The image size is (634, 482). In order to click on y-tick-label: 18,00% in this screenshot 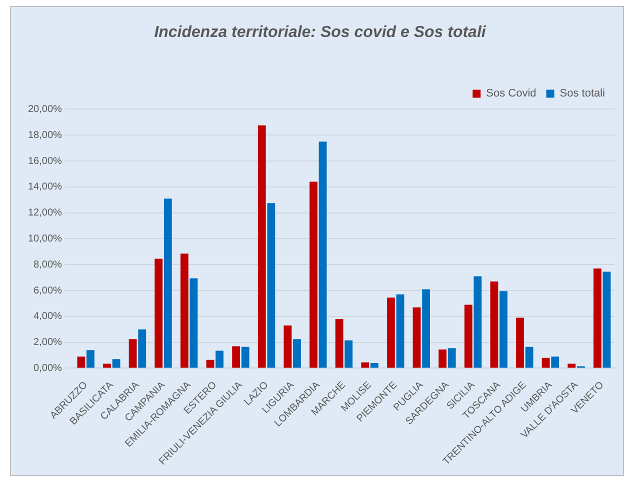, I will do `click(45, 135)`.